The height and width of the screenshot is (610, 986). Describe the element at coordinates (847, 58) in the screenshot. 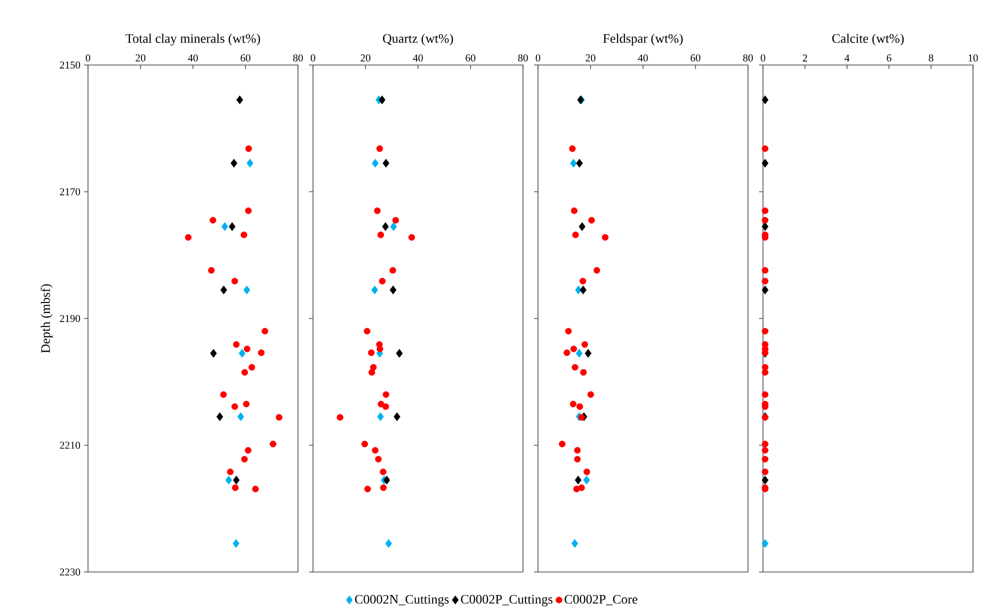

I see `x-tick-label: 4` at that location.